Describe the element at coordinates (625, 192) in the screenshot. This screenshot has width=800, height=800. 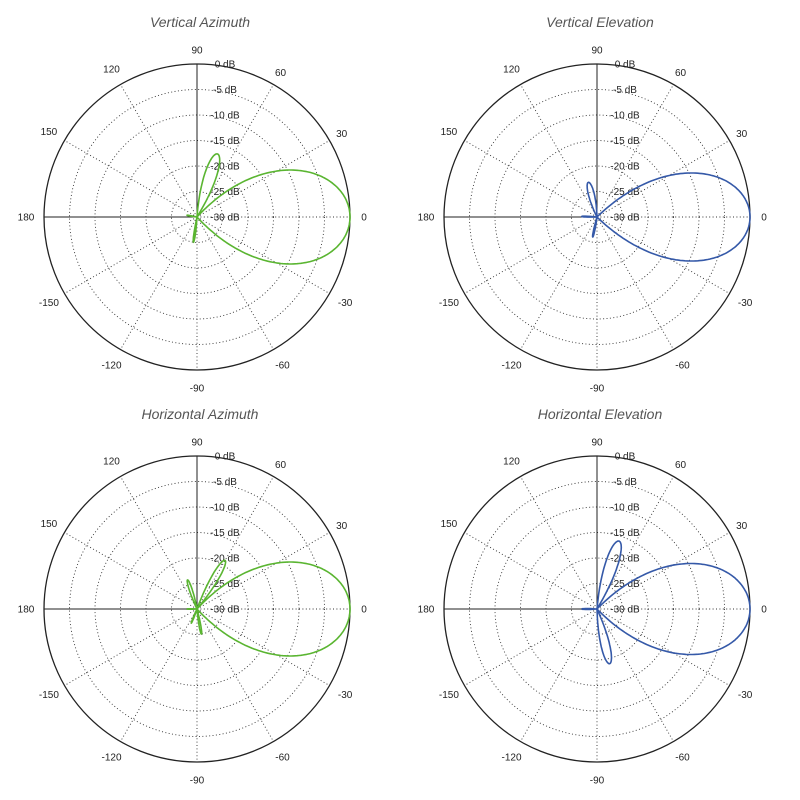
I see `db-tick-label: -25 dB` at that location.